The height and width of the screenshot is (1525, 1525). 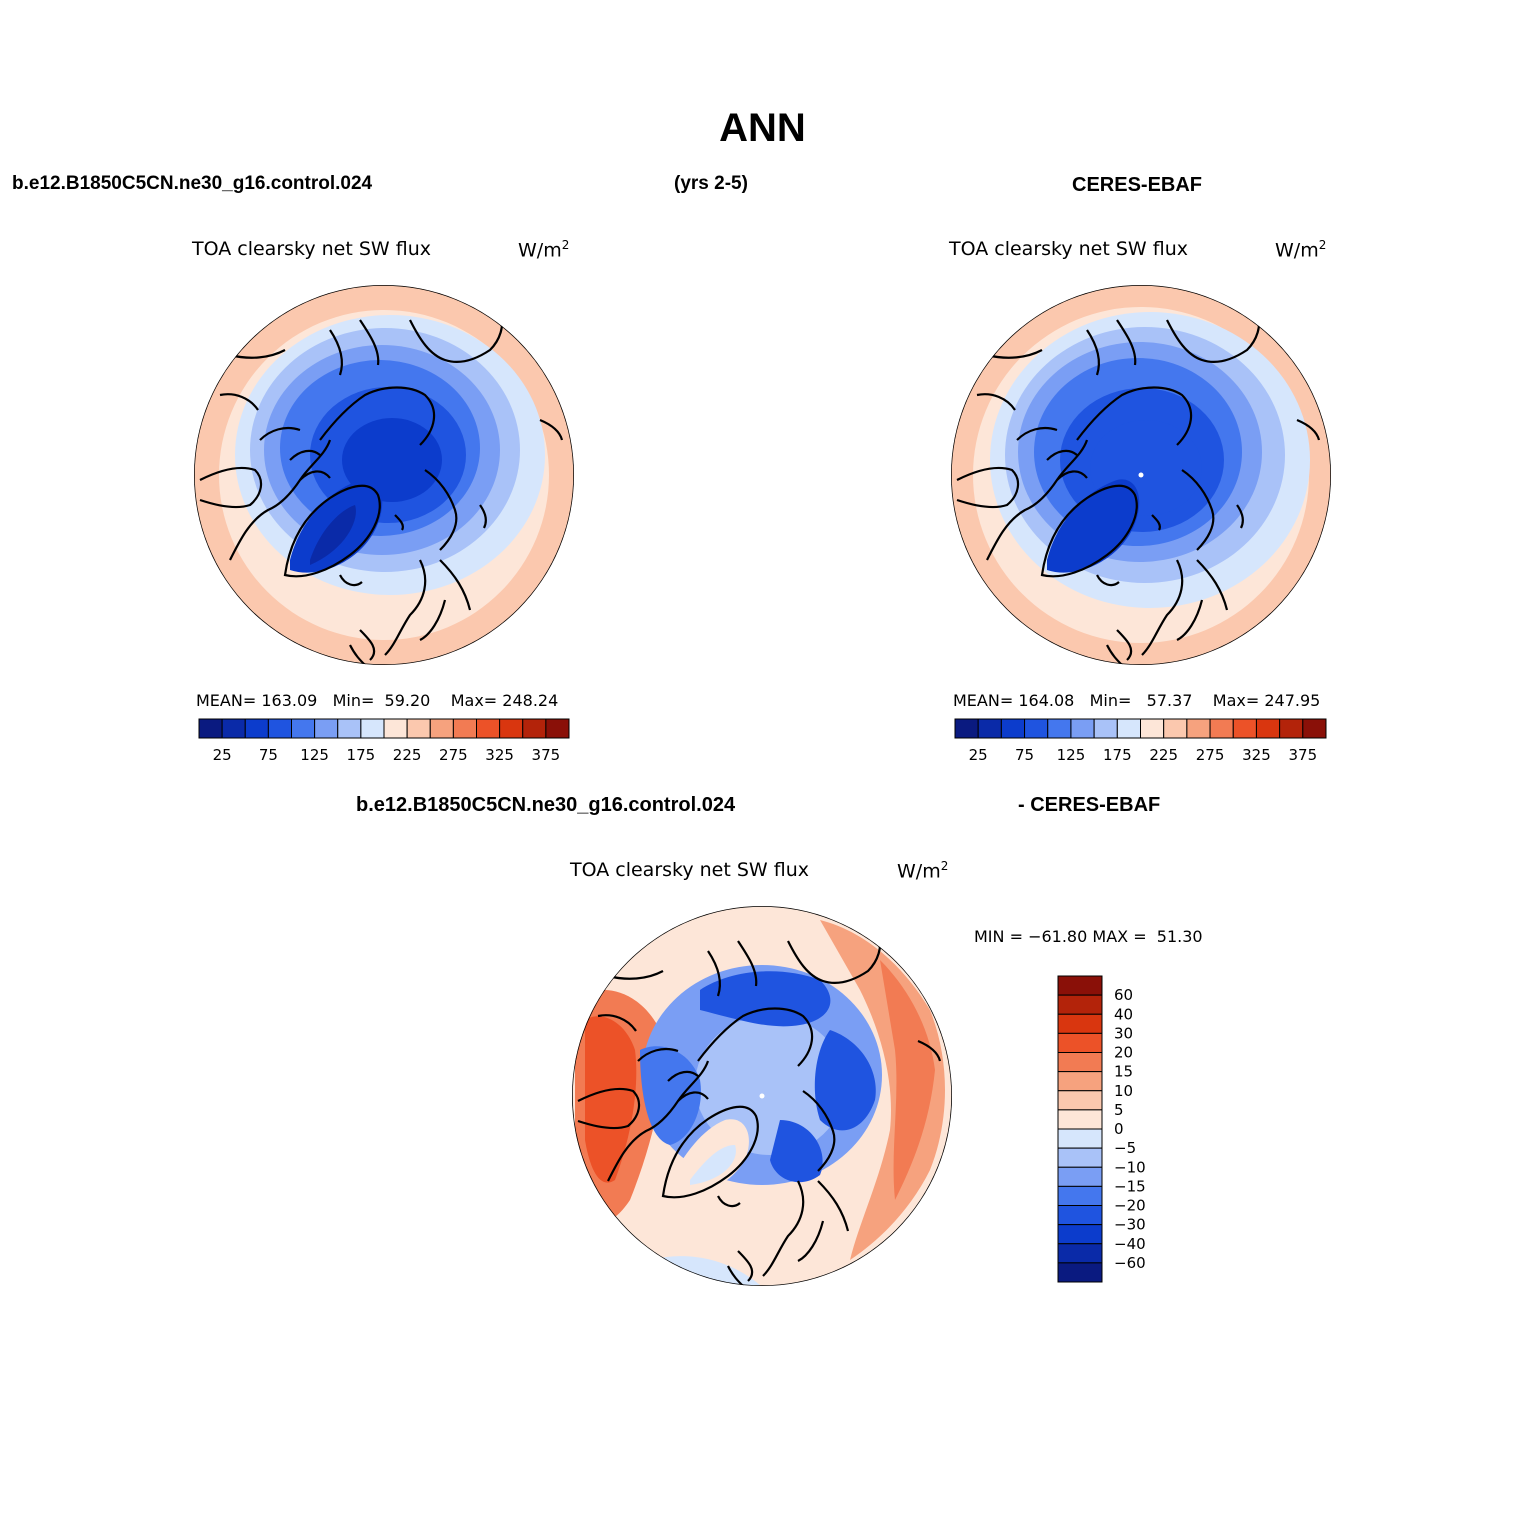 I want to click on colorbar-model-tick-label: 175, so click(x=361, y=755).